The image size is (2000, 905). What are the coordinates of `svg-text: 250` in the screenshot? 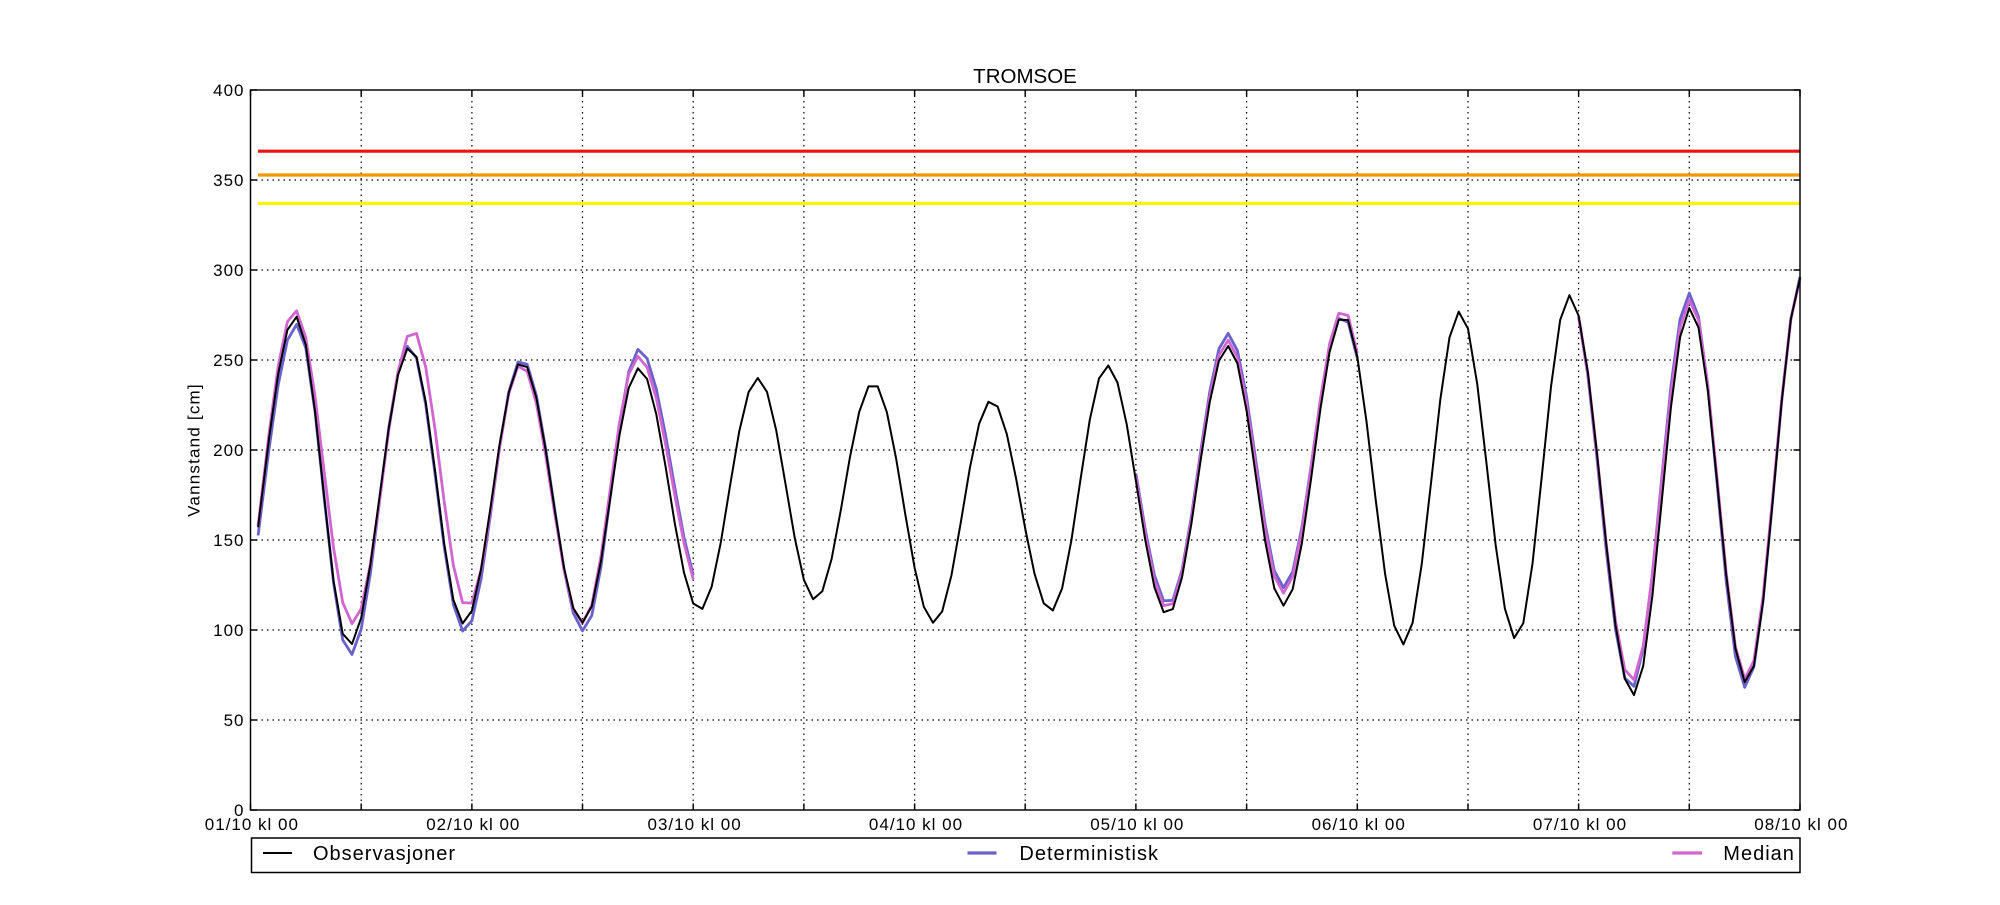 It's located at (228, 360).